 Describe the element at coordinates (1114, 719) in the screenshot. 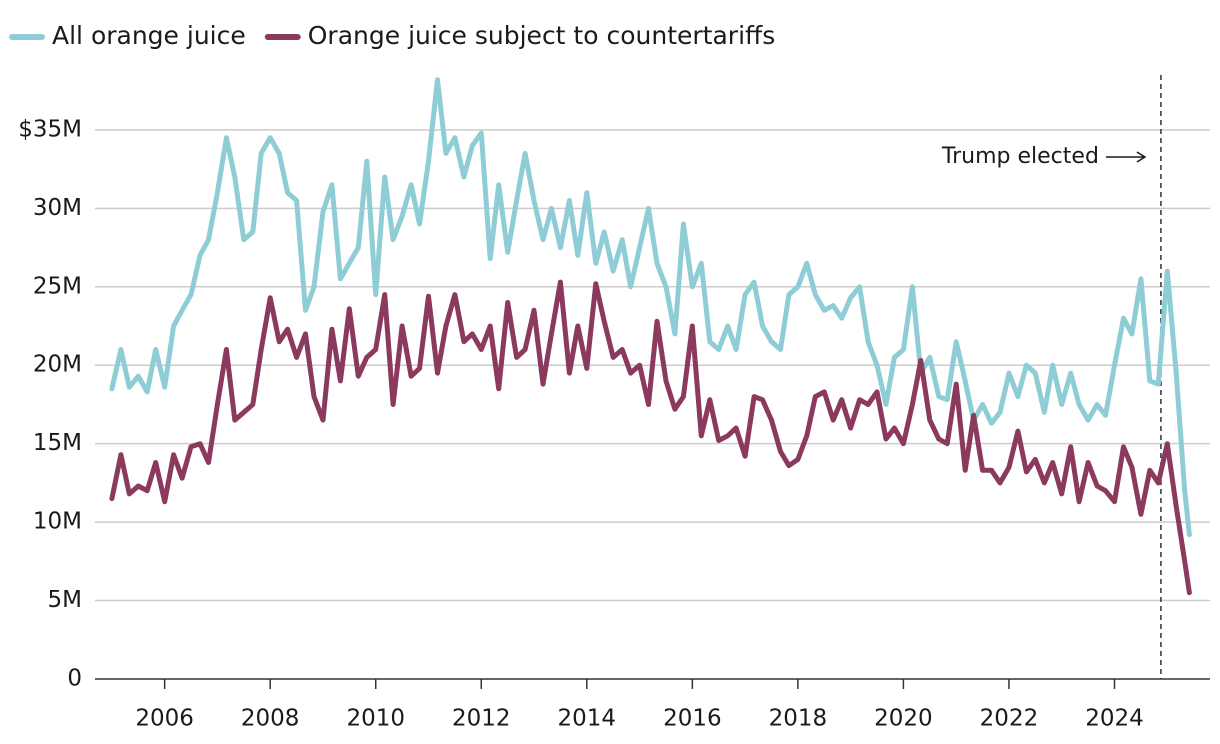

I see `x-tick-label: 2024` at that location.